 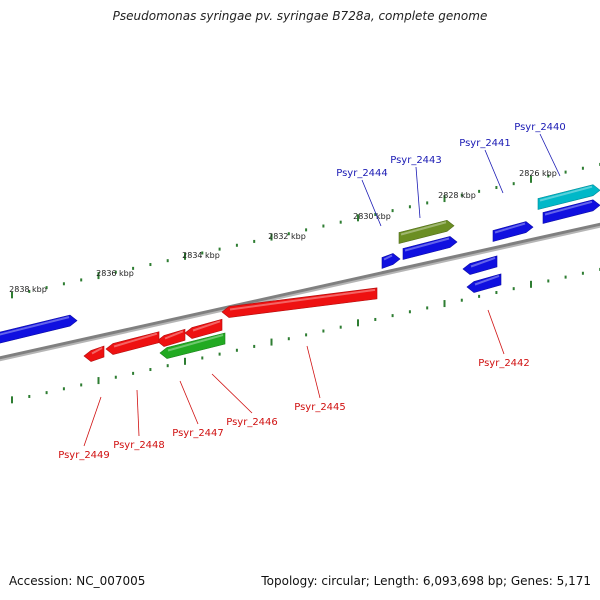 I want to click on gene-label-psyr-2445: Psyr_2445, so click(x=320, y=407).